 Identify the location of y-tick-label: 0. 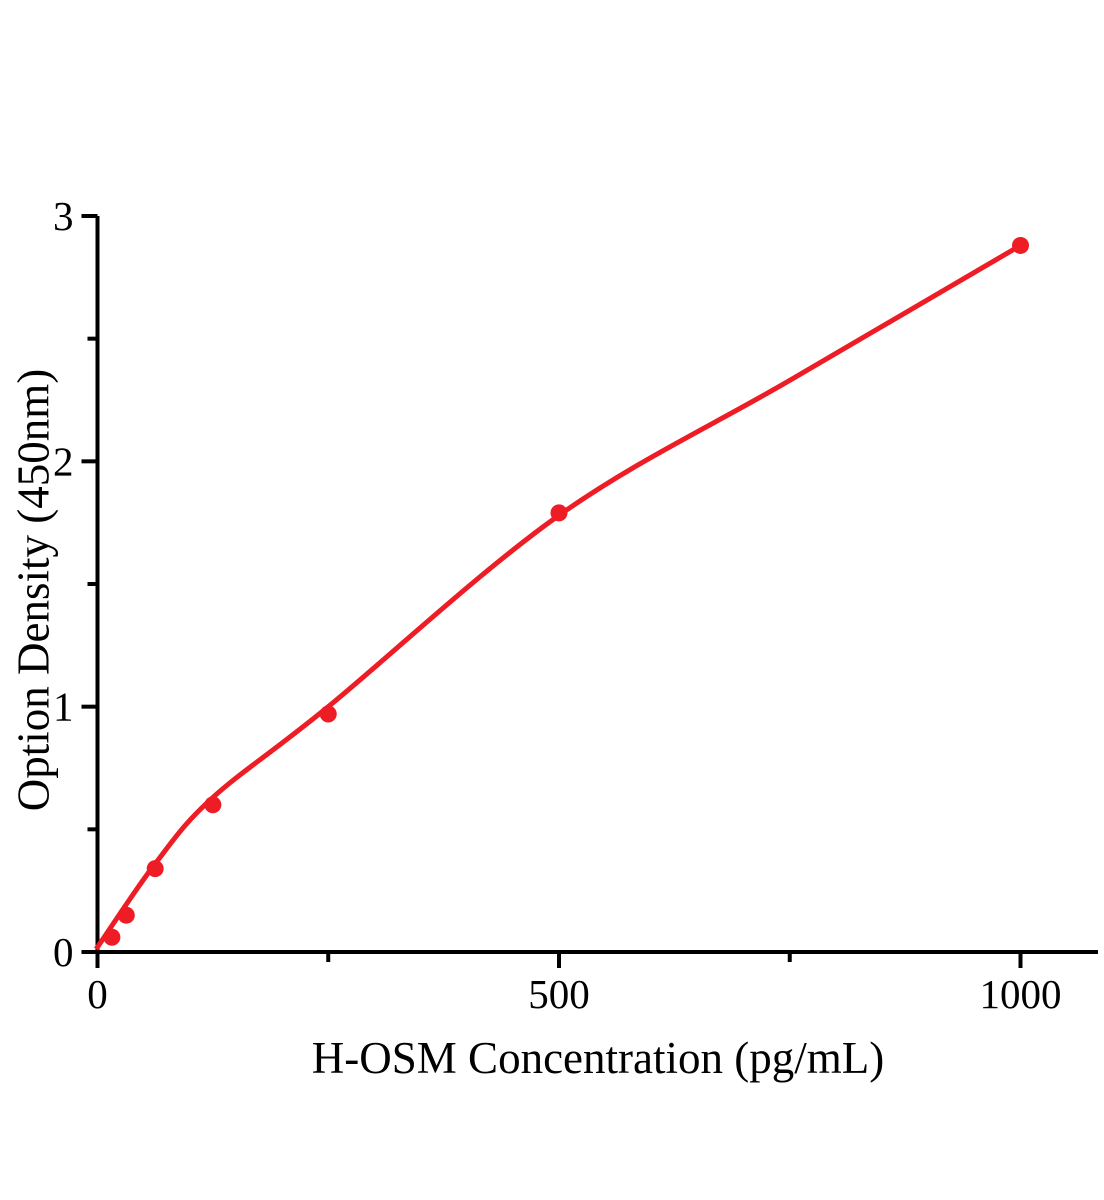
(63, 952).